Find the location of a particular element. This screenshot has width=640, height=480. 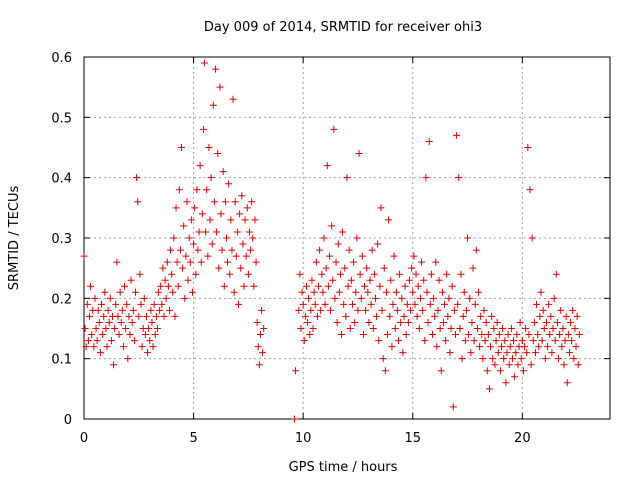

x-tick-label: 0 is located at coordinates (84, 438).